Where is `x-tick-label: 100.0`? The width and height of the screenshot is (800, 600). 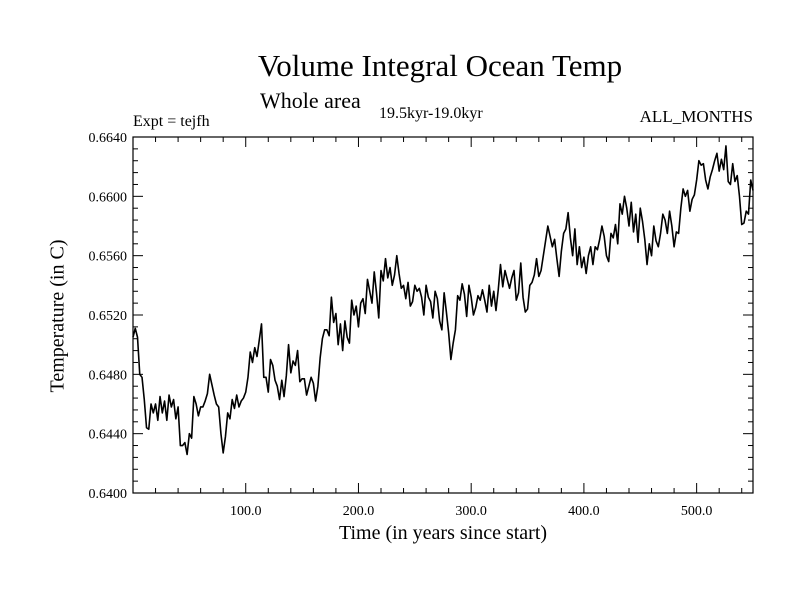 x-tick-label: 100.0 is located at coordinates (246, 511).